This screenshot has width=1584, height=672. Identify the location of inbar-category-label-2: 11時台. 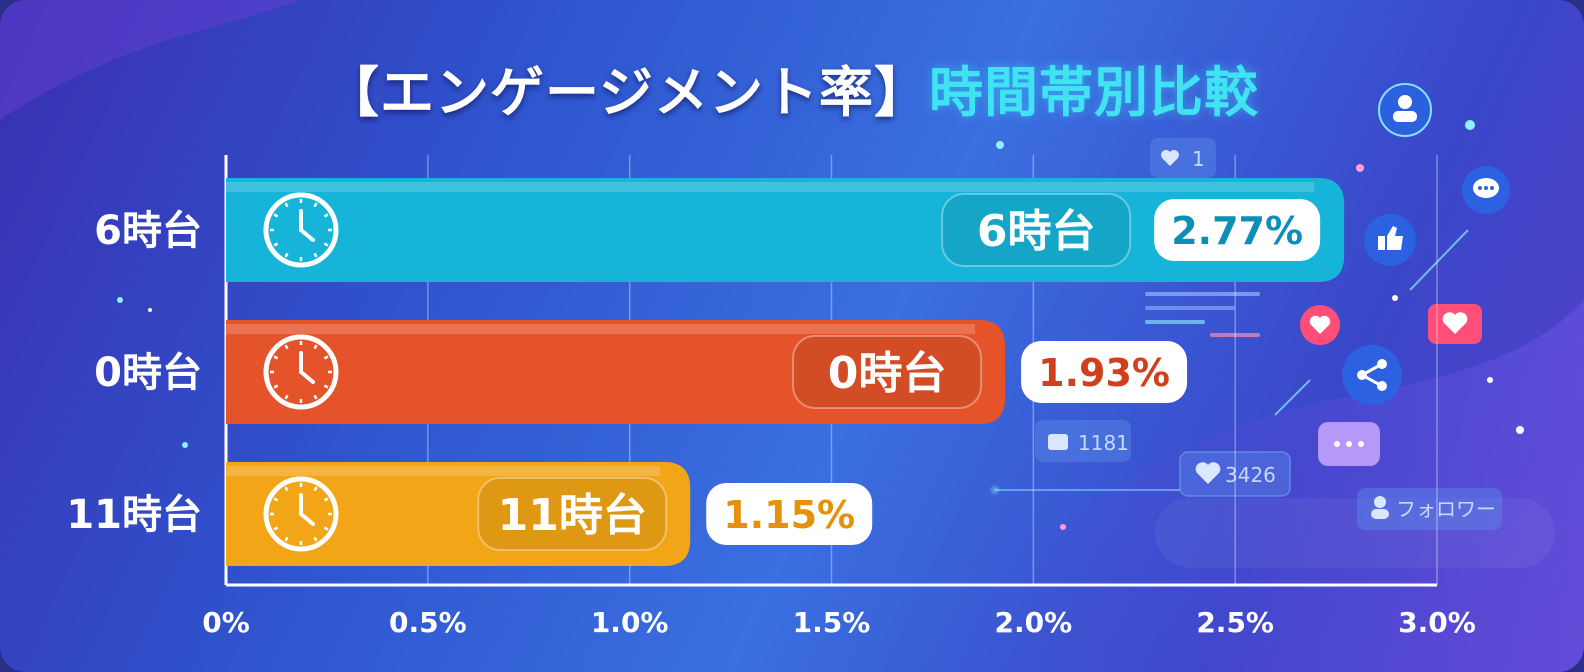
(572, 515).